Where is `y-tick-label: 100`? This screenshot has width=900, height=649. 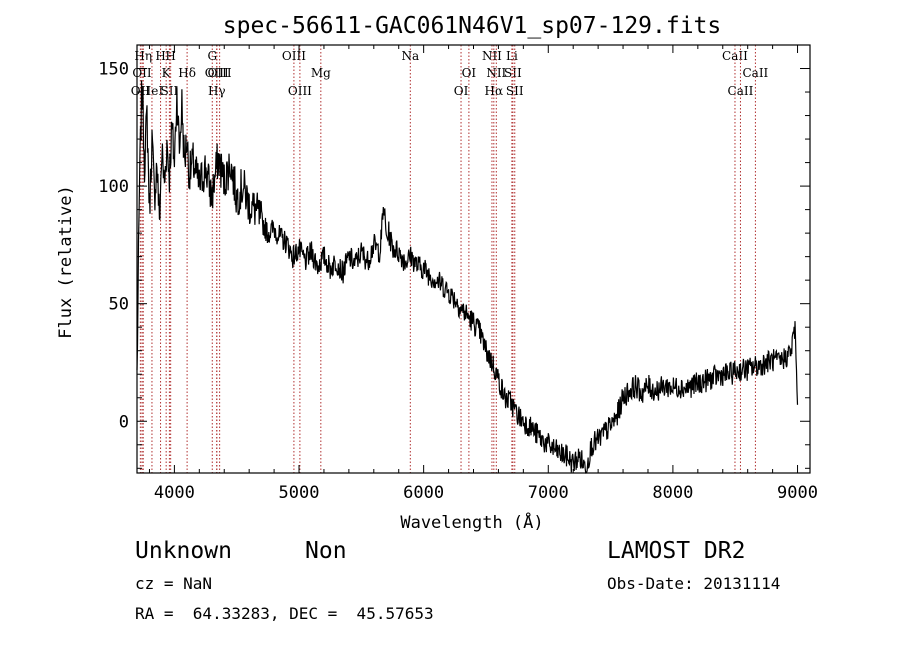 y-tick-label: 100 is located at coordinates (113, 187).